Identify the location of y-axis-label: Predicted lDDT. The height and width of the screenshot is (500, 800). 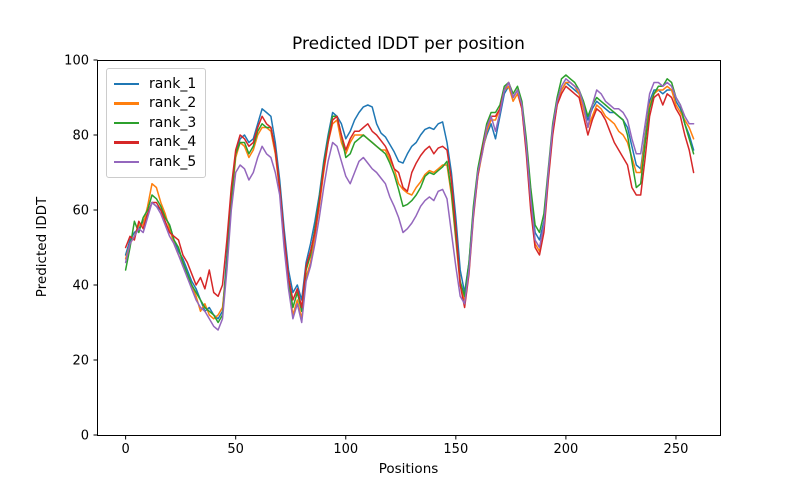
(42, 247).